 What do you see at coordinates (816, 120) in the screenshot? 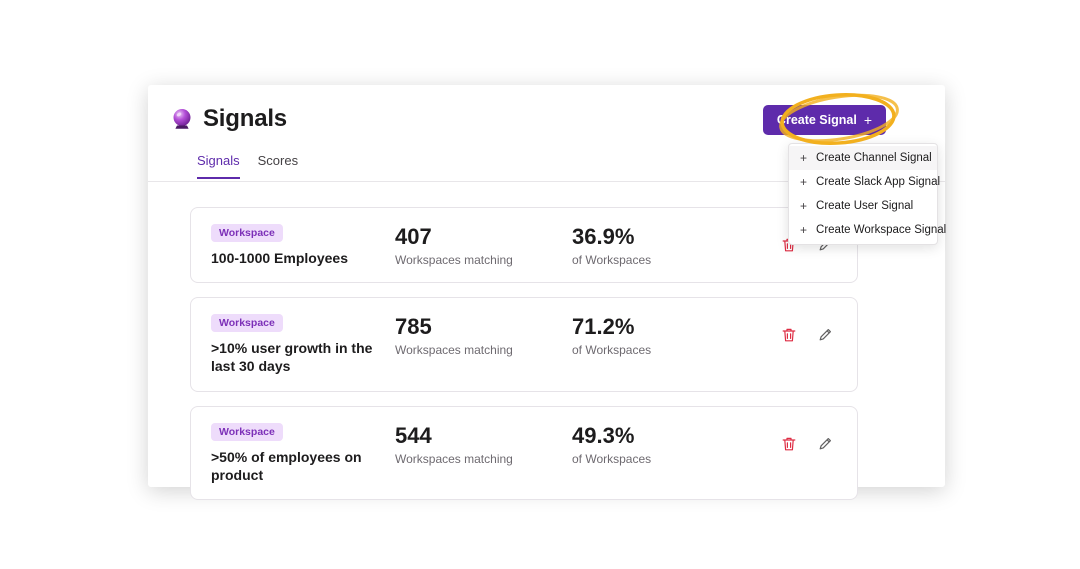
I see `create-signal-label: Create Signal` at bounding box center [816, 120].